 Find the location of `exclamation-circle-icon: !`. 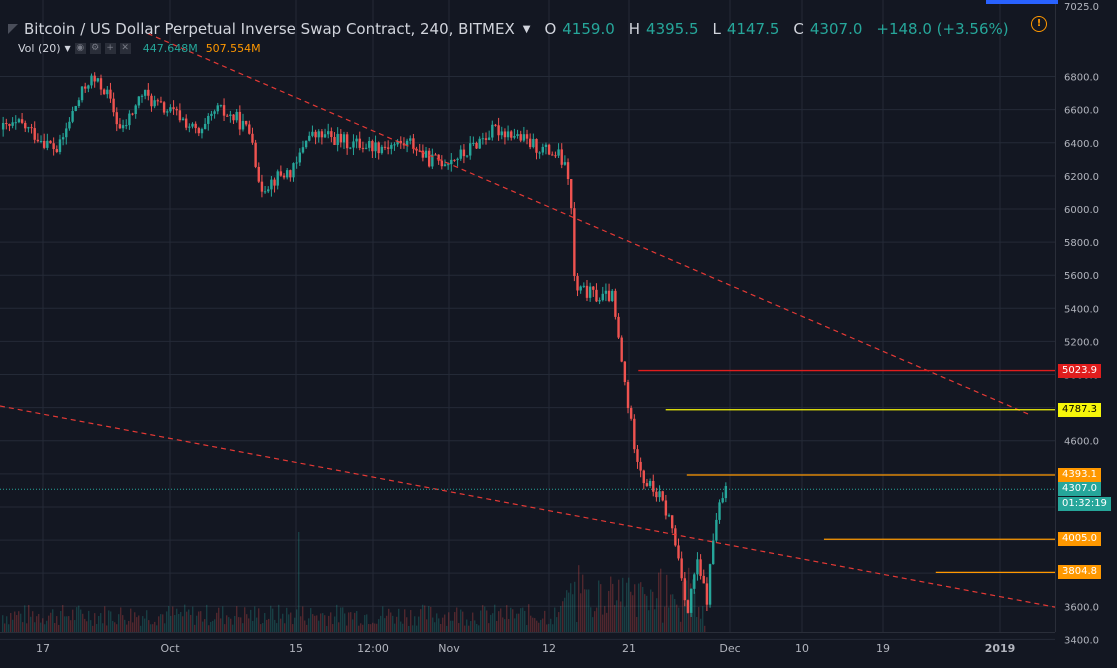

exclamation-circle-icon: ! is located at coordinates (1039, 24).